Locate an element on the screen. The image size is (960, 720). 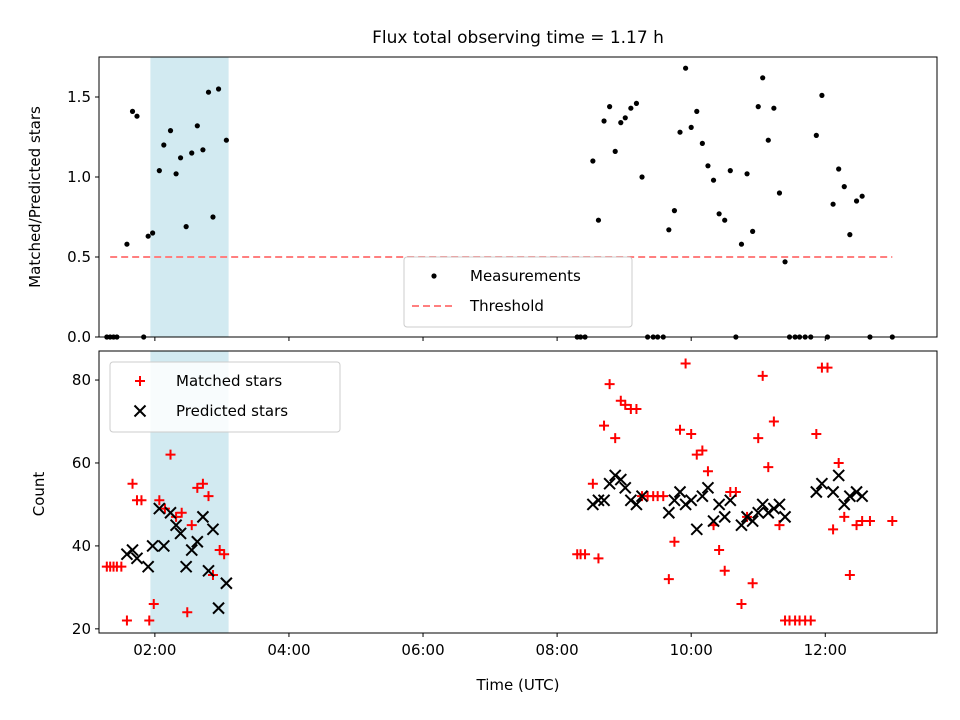
y-tick-label: 40 is located at coordinates (81, 546).